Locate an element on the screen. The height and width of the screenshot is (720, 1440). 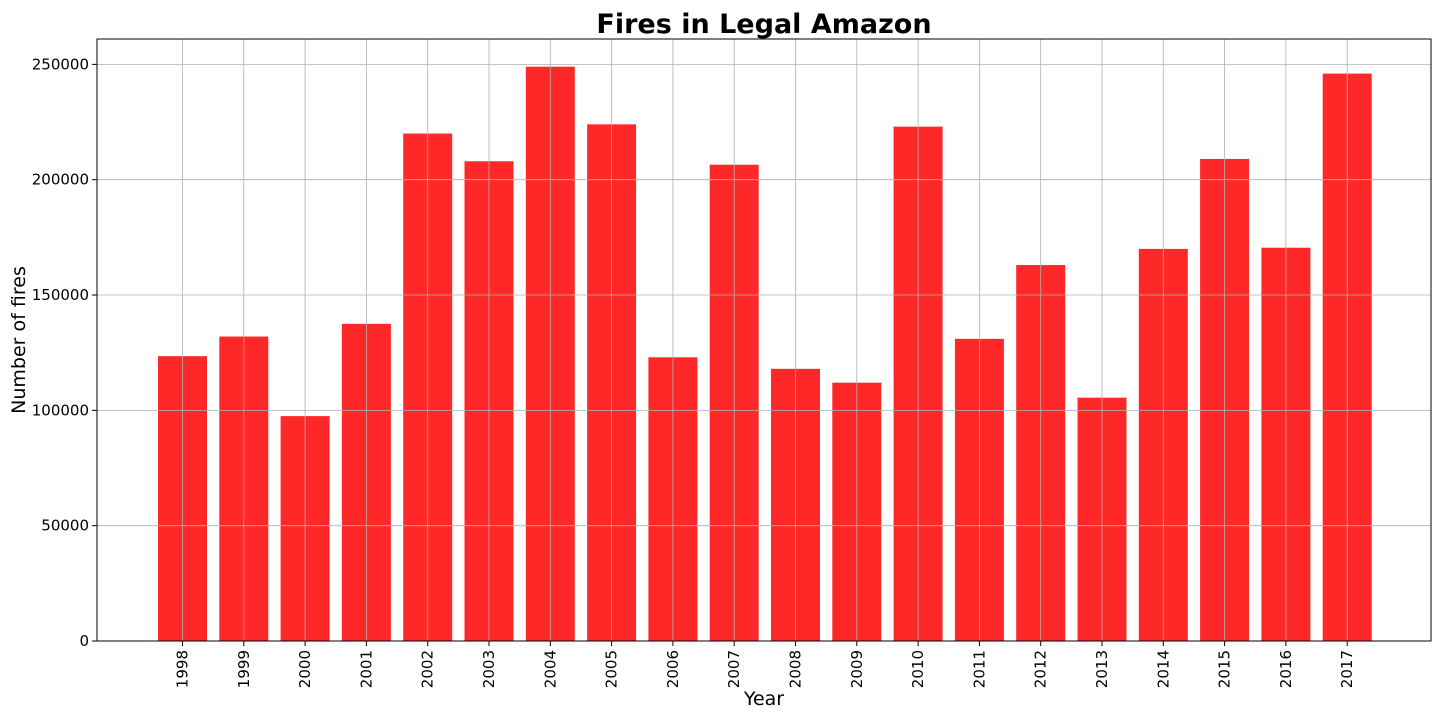
x-tick-label: 2003 is located at coordinates (489, 669).